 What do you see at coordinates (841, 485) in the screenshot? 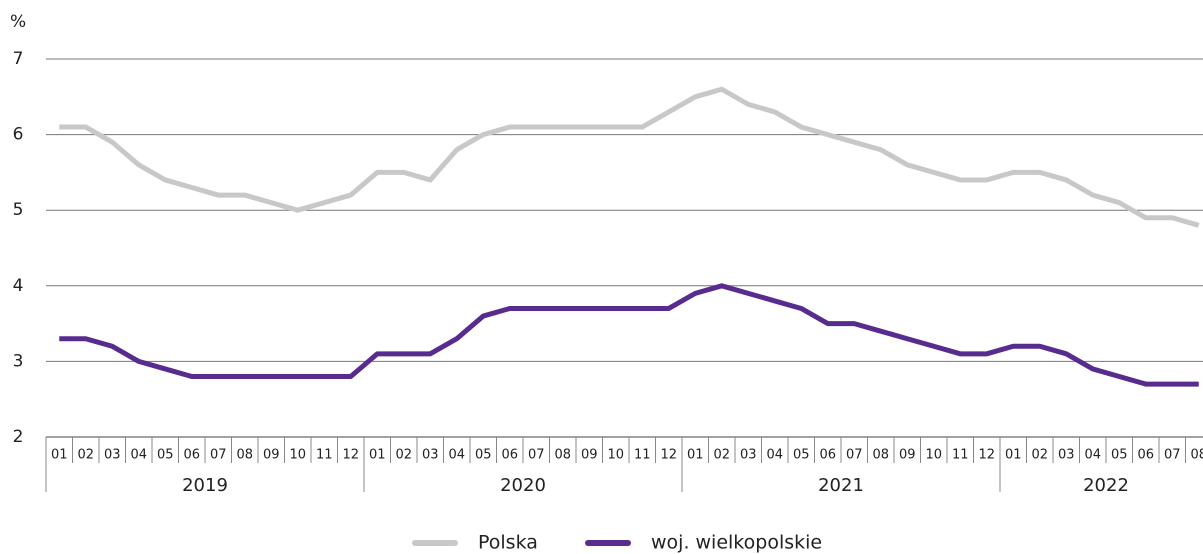
I see `year-label: 2021` at bounding box center [841, 485].